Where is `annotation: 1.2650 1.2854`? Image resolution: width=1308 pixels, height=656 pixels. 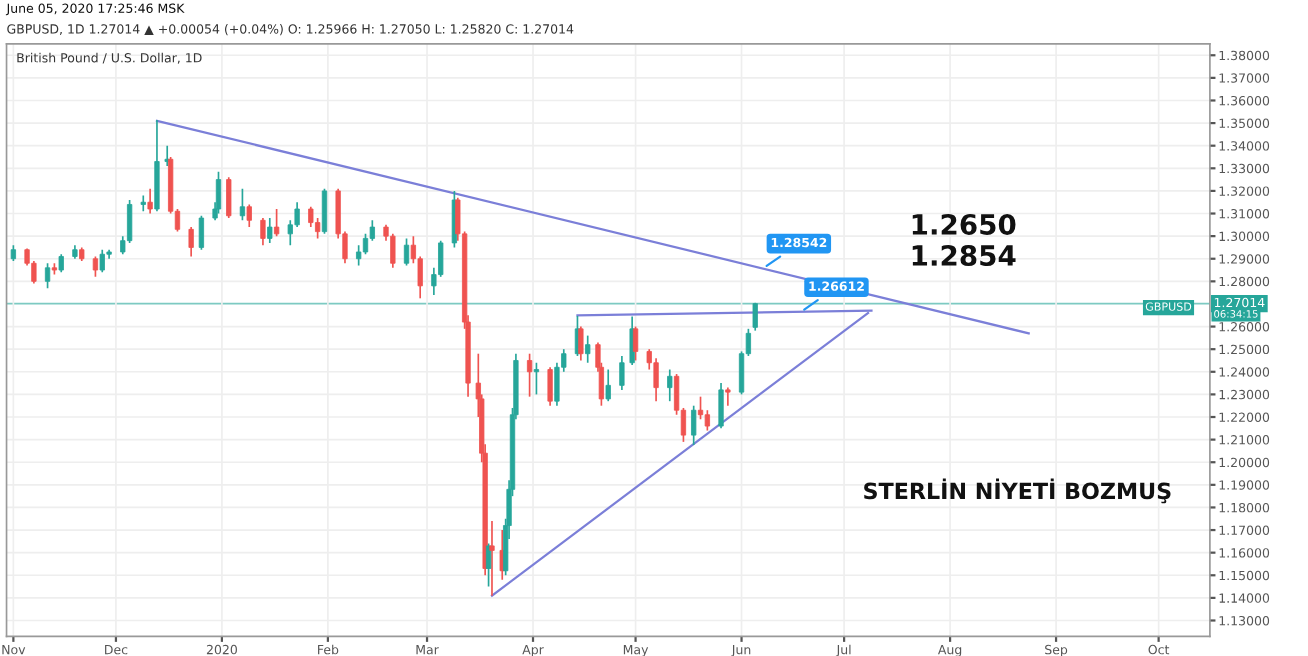 annotation: 1.2650 1.2854 is located at coordinates (964, 240).